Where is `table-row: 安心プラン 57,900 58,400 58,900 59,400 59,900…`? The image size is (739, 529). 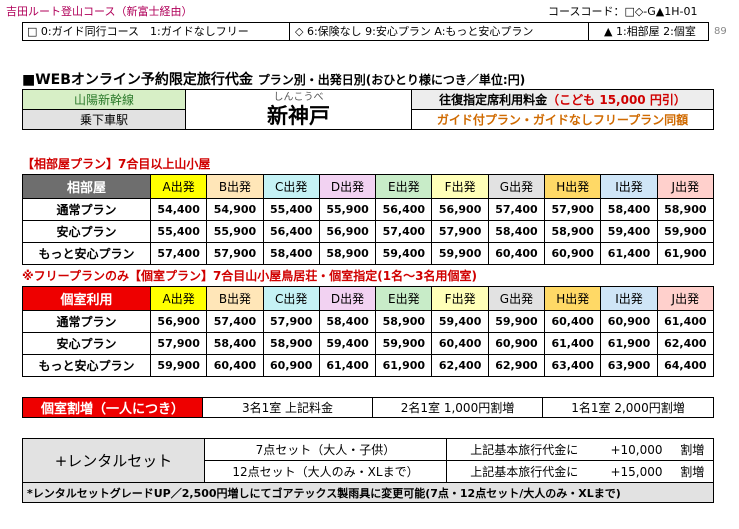
table-row: 安心プラン 57,900 58,400 58,900 59,400 59,900… is located at coordinates (368, 343).